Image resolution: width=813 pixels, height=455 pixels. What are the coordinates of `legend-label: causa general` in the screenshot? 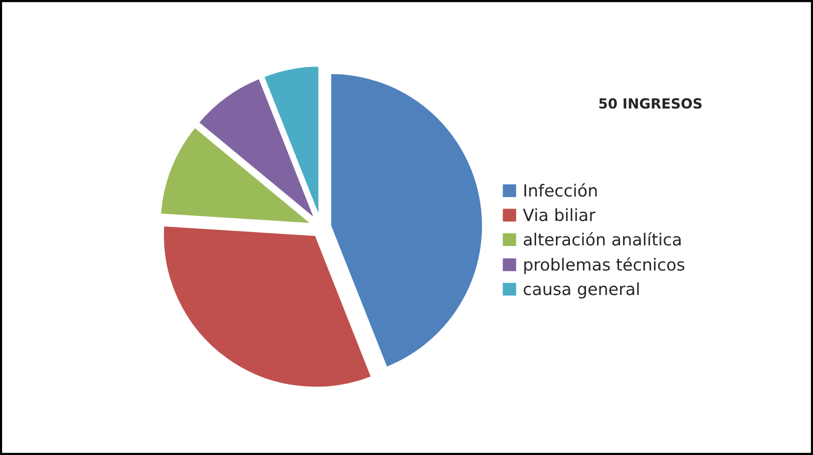 It's located at (581, 290).